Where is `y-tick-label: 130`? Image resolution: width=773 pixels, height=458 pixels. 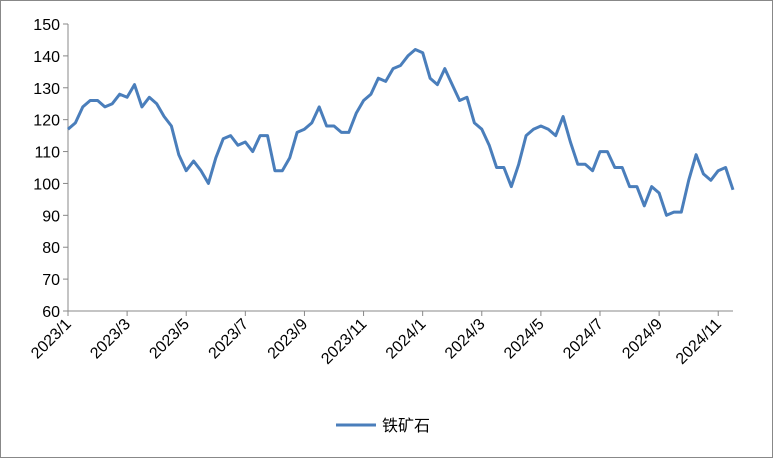
y-tick-label: 130 is located at coordinates (46, 89).